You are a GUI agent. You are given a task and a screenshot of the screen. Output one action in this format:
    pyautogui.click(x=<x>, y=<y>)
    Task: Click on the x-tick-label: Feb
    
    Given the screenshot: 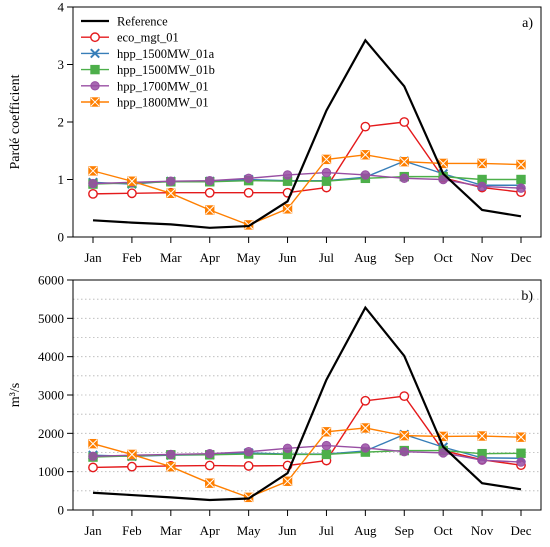 What is the action you would take?
    pyautogui.click(x=132, y=257)
    